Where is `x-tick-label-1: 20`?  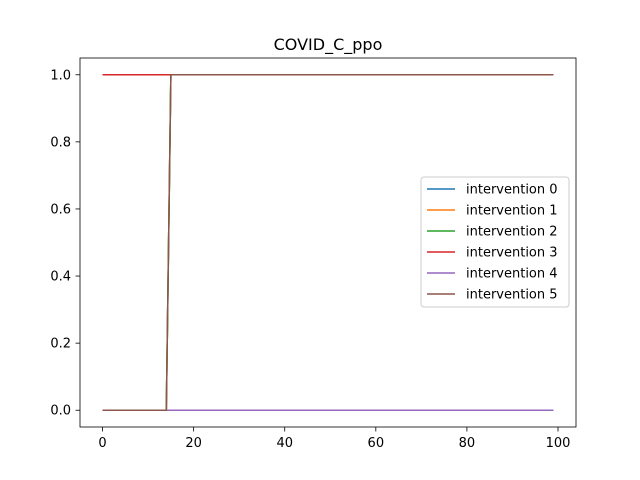
x-tick-label-1: 20 is located at coordinates (193, 443).